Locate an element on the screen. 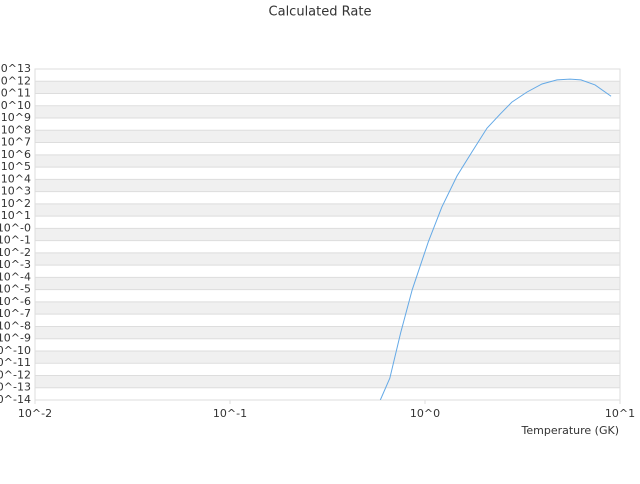 Image resolution: width=640 pixels, height=484 pixels. y-tick-label: 10^-2 is located at coordinates (15, 252).